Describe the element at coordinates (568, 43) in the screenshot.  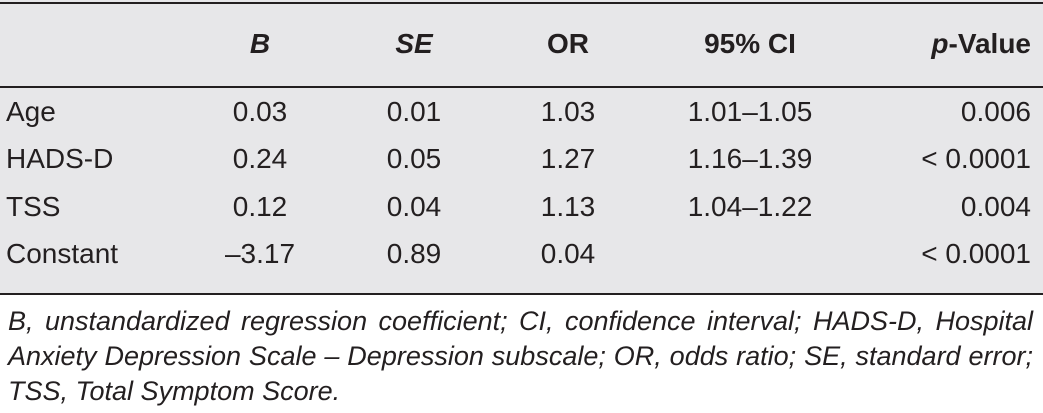
I see `header-or: OR` at that location.